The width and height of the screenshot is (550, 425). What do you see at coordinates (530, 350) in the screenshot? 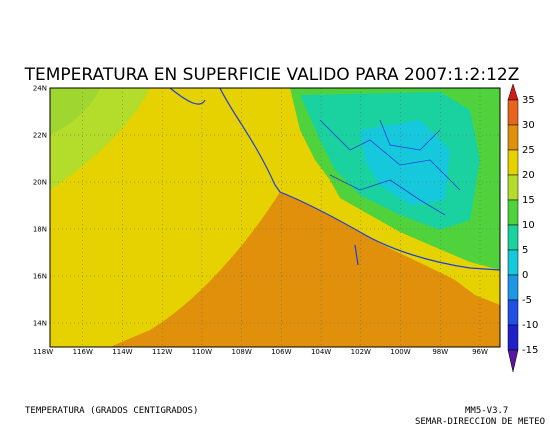
I see `colorbar-label: -15` at bounding box center [530, 350].